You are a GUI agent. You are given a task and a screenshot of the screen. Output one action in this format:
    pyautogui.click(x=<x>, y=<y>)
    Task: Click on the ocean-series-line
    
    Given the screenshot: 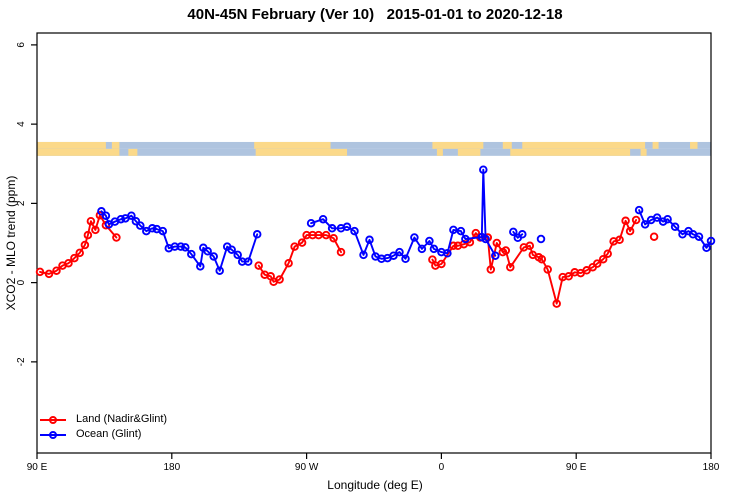 What is the action you would take?
    pyautogui.click(x=675, y=229)
    